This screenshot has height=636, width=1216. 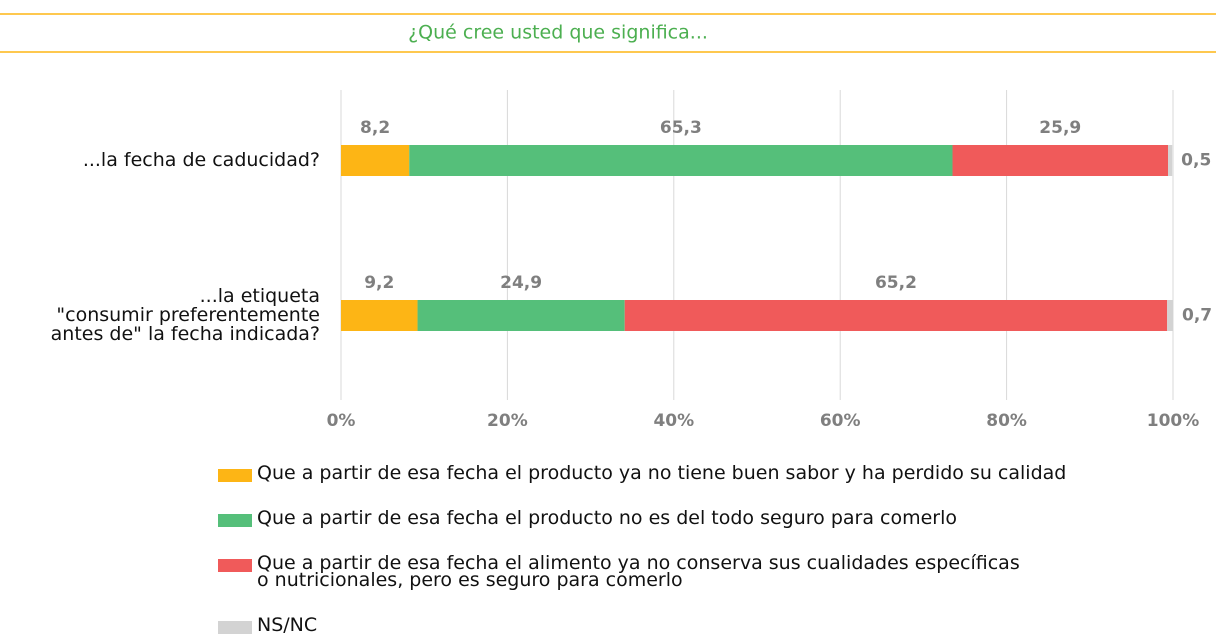 What do you see at coordinates (1197, 316) in the screenshot?
I see `value-label: 0,7` at bounding box center [1197, 316].